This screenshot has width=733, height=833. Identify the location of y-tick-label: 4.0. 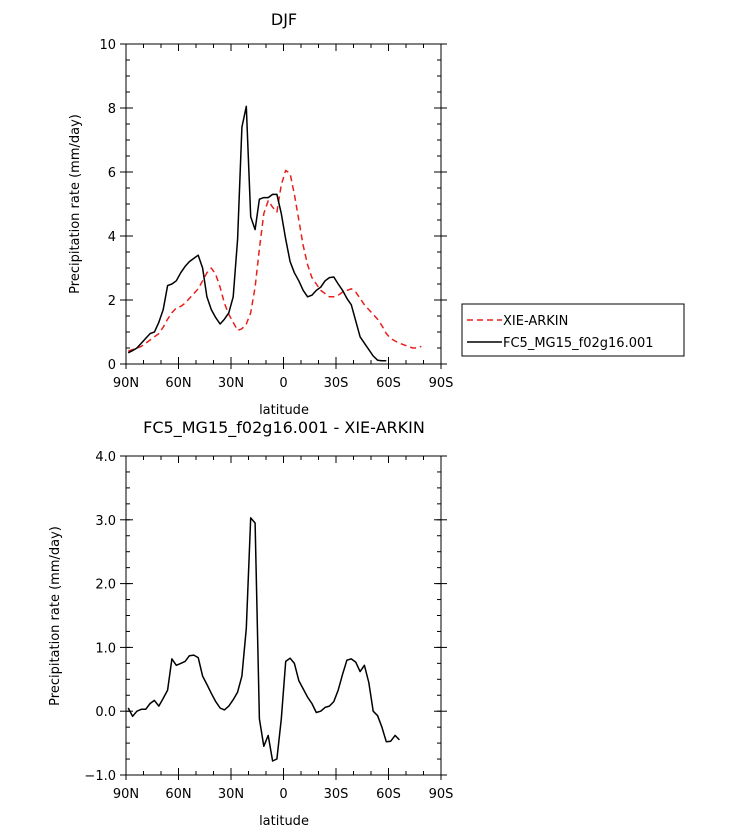
(105, 457).